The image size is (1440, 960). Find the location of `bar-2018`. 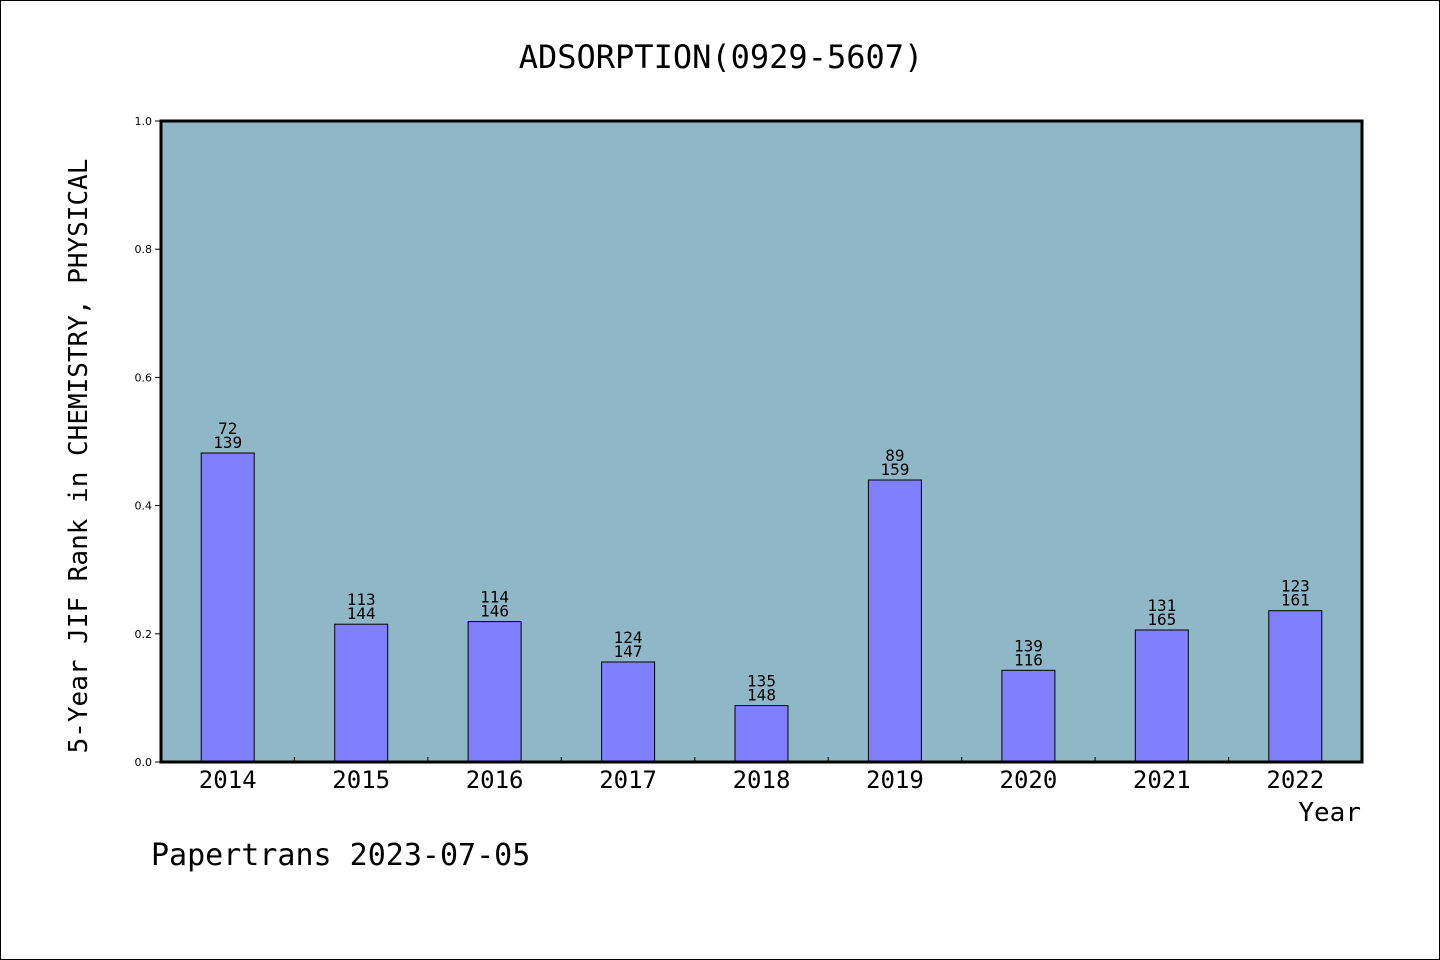

bar-2018 is located at coordinates (761, 734).